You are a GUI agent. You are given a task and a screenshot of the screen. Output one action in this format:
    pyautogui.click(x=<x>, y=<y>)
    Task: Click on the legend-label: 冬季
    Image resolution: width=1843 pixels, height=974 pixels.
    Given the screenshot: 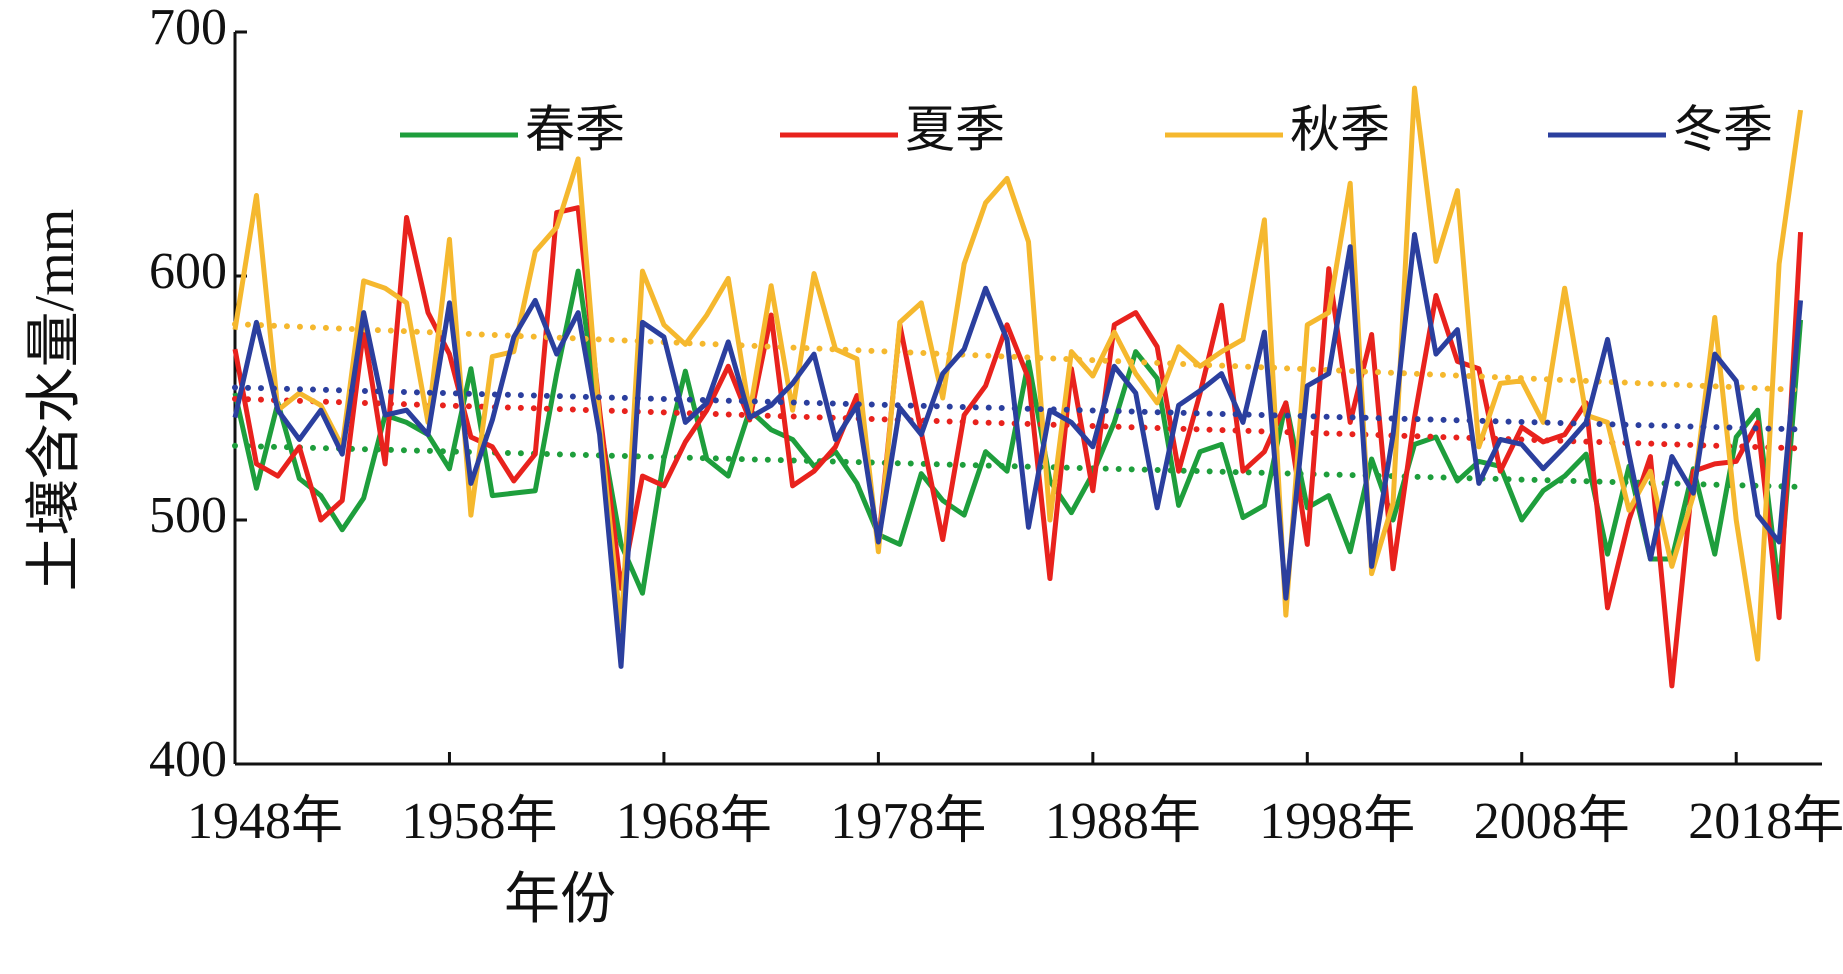 What is the action you would take?
    pyautogui.click(x=1723, y=129)
    